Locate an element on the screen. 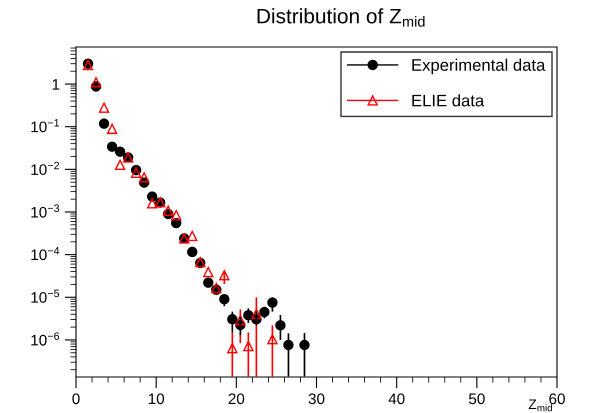 The height and width of the screenshot is (413, 606). y-tick-label: 10$^{−5}$ is located at coordinates (45, 296).